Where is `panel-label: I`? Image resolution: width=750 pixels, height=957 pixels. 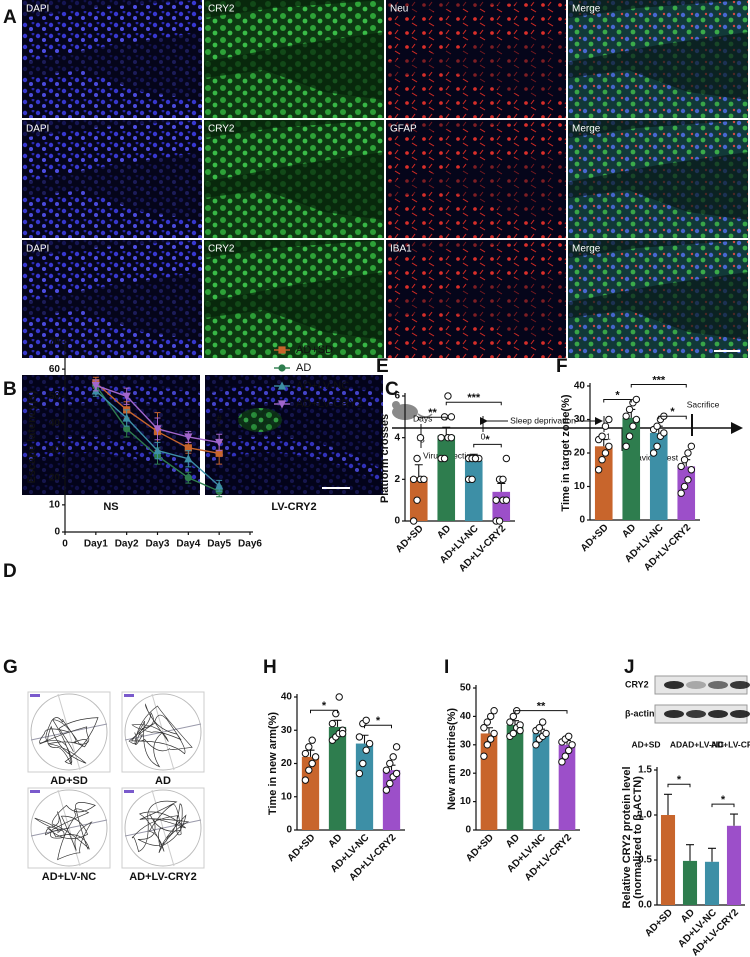 panel-label: I is located at coordinates (446, 667).